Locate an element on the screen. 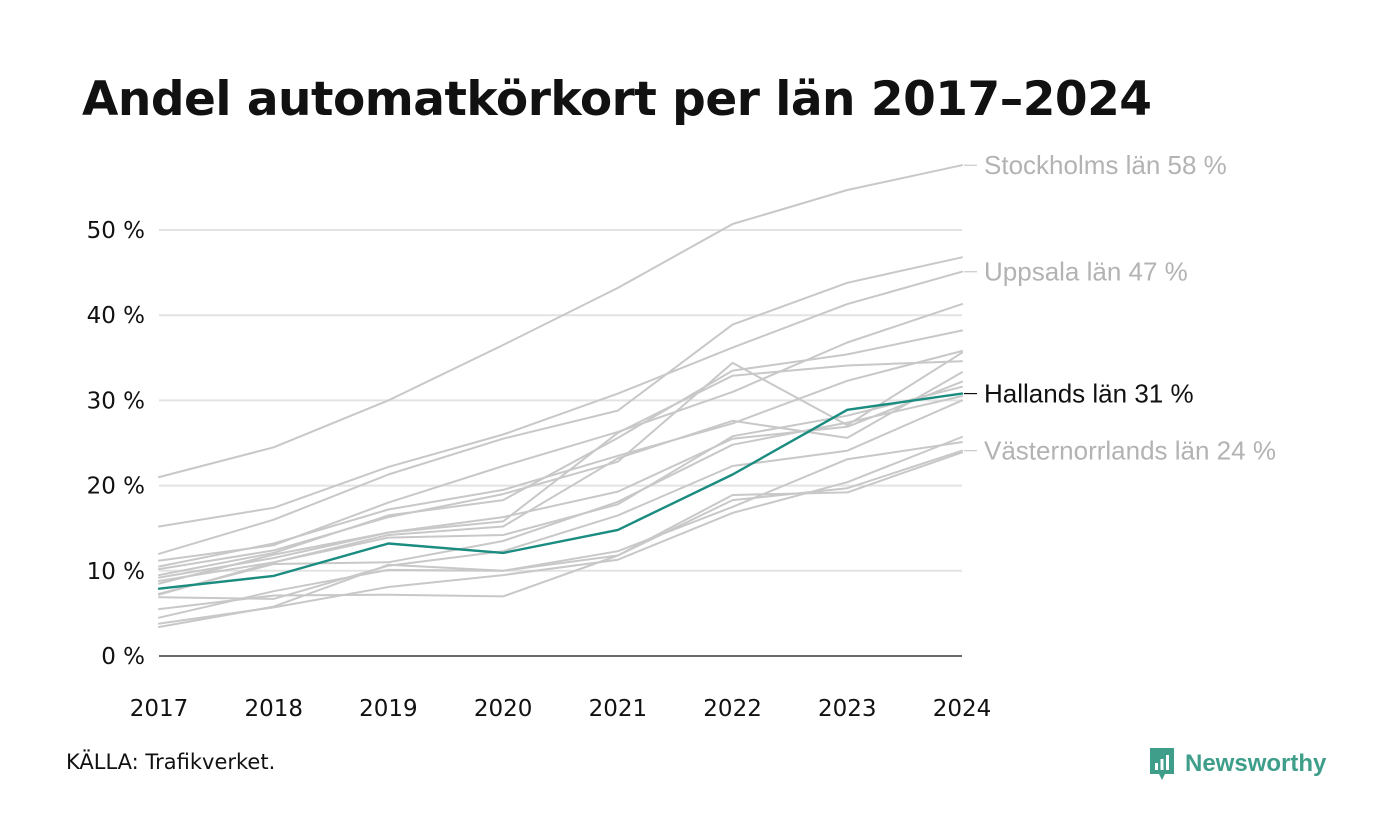  y-tick-label: 50 % is located at coordinates (116, 231).